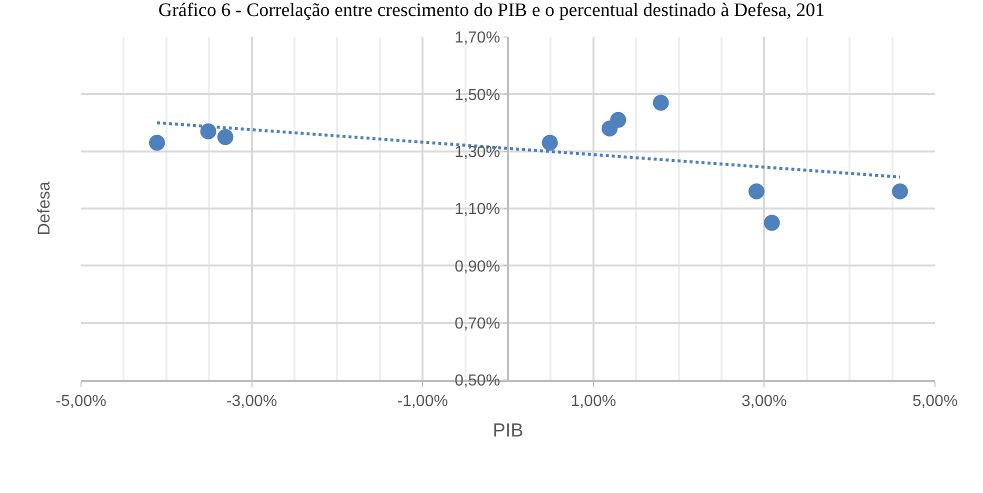 The height and width of the screenshot is (493, 983). I want to click on x-tick-label: -3,00%, so click(252, 401).